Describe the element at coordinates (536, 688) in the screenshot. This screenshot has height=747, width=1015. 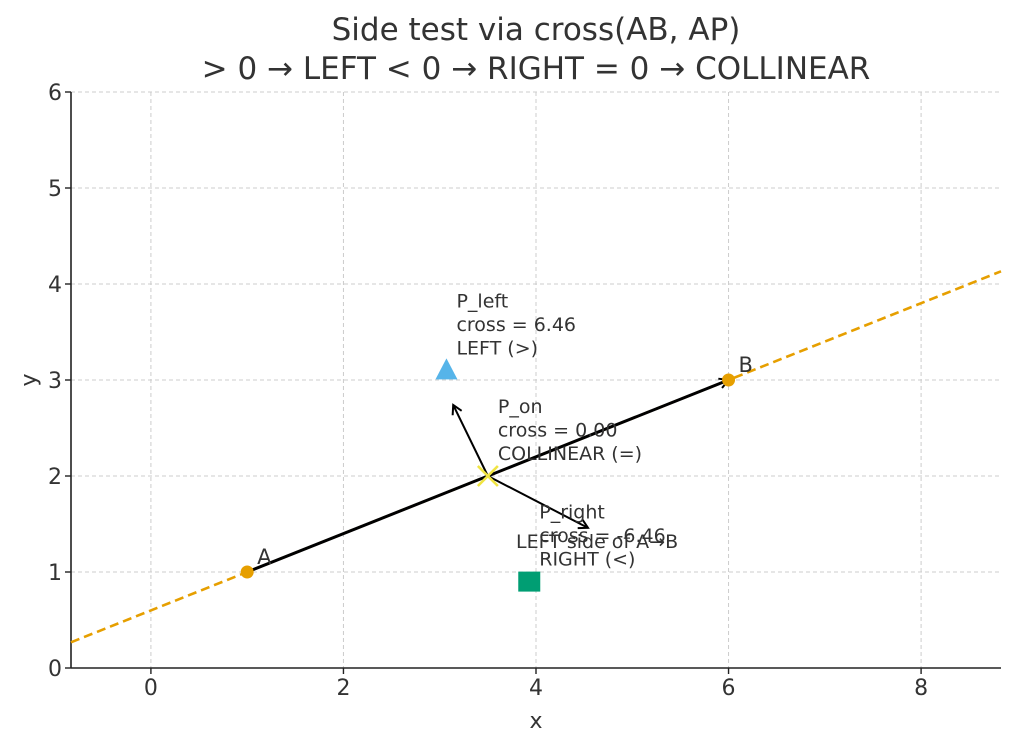
I see `x-tick-label-4: 4` at that location.